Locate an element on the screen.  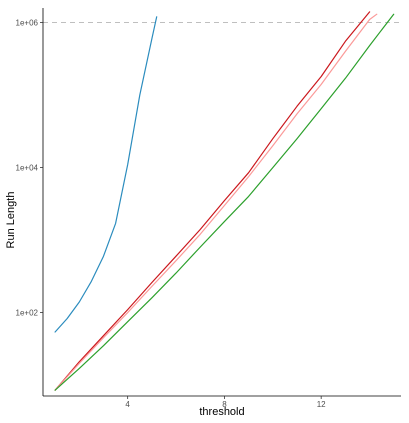
x-tick-label: 12 is located at coordinates (321, 404).